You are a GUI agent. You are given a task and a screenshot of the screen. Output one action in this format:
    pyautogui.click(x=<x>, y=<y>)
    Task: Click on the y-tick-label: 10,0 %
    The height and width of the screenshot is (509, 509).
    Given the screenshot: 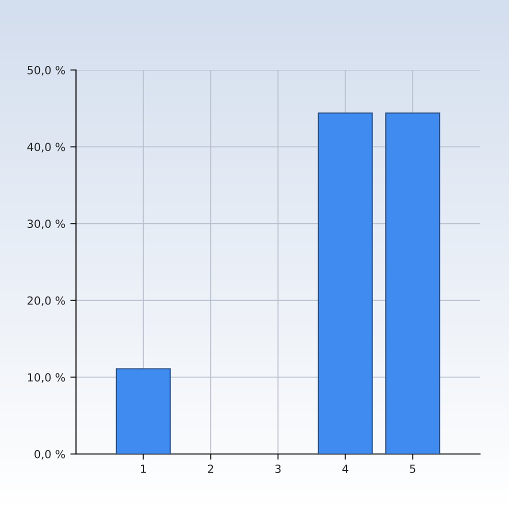 What is the action you would take?
    pyautogui.click(x=46, y=378)
    